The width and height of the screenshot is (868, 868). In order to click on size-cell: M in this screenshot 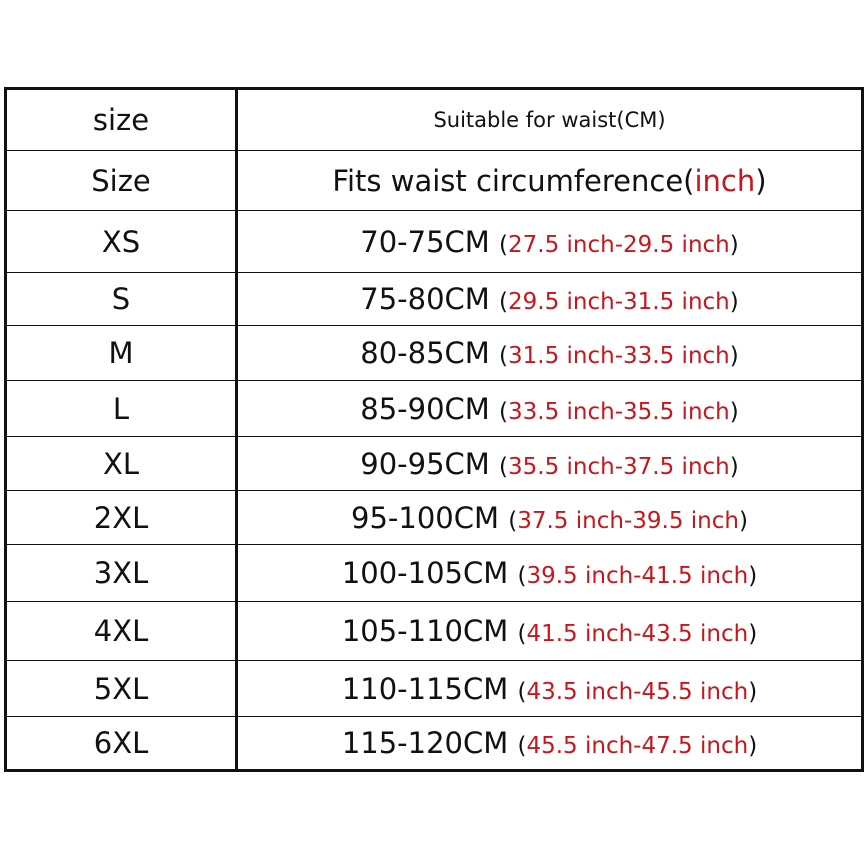, I will do `click(121, 353)`.